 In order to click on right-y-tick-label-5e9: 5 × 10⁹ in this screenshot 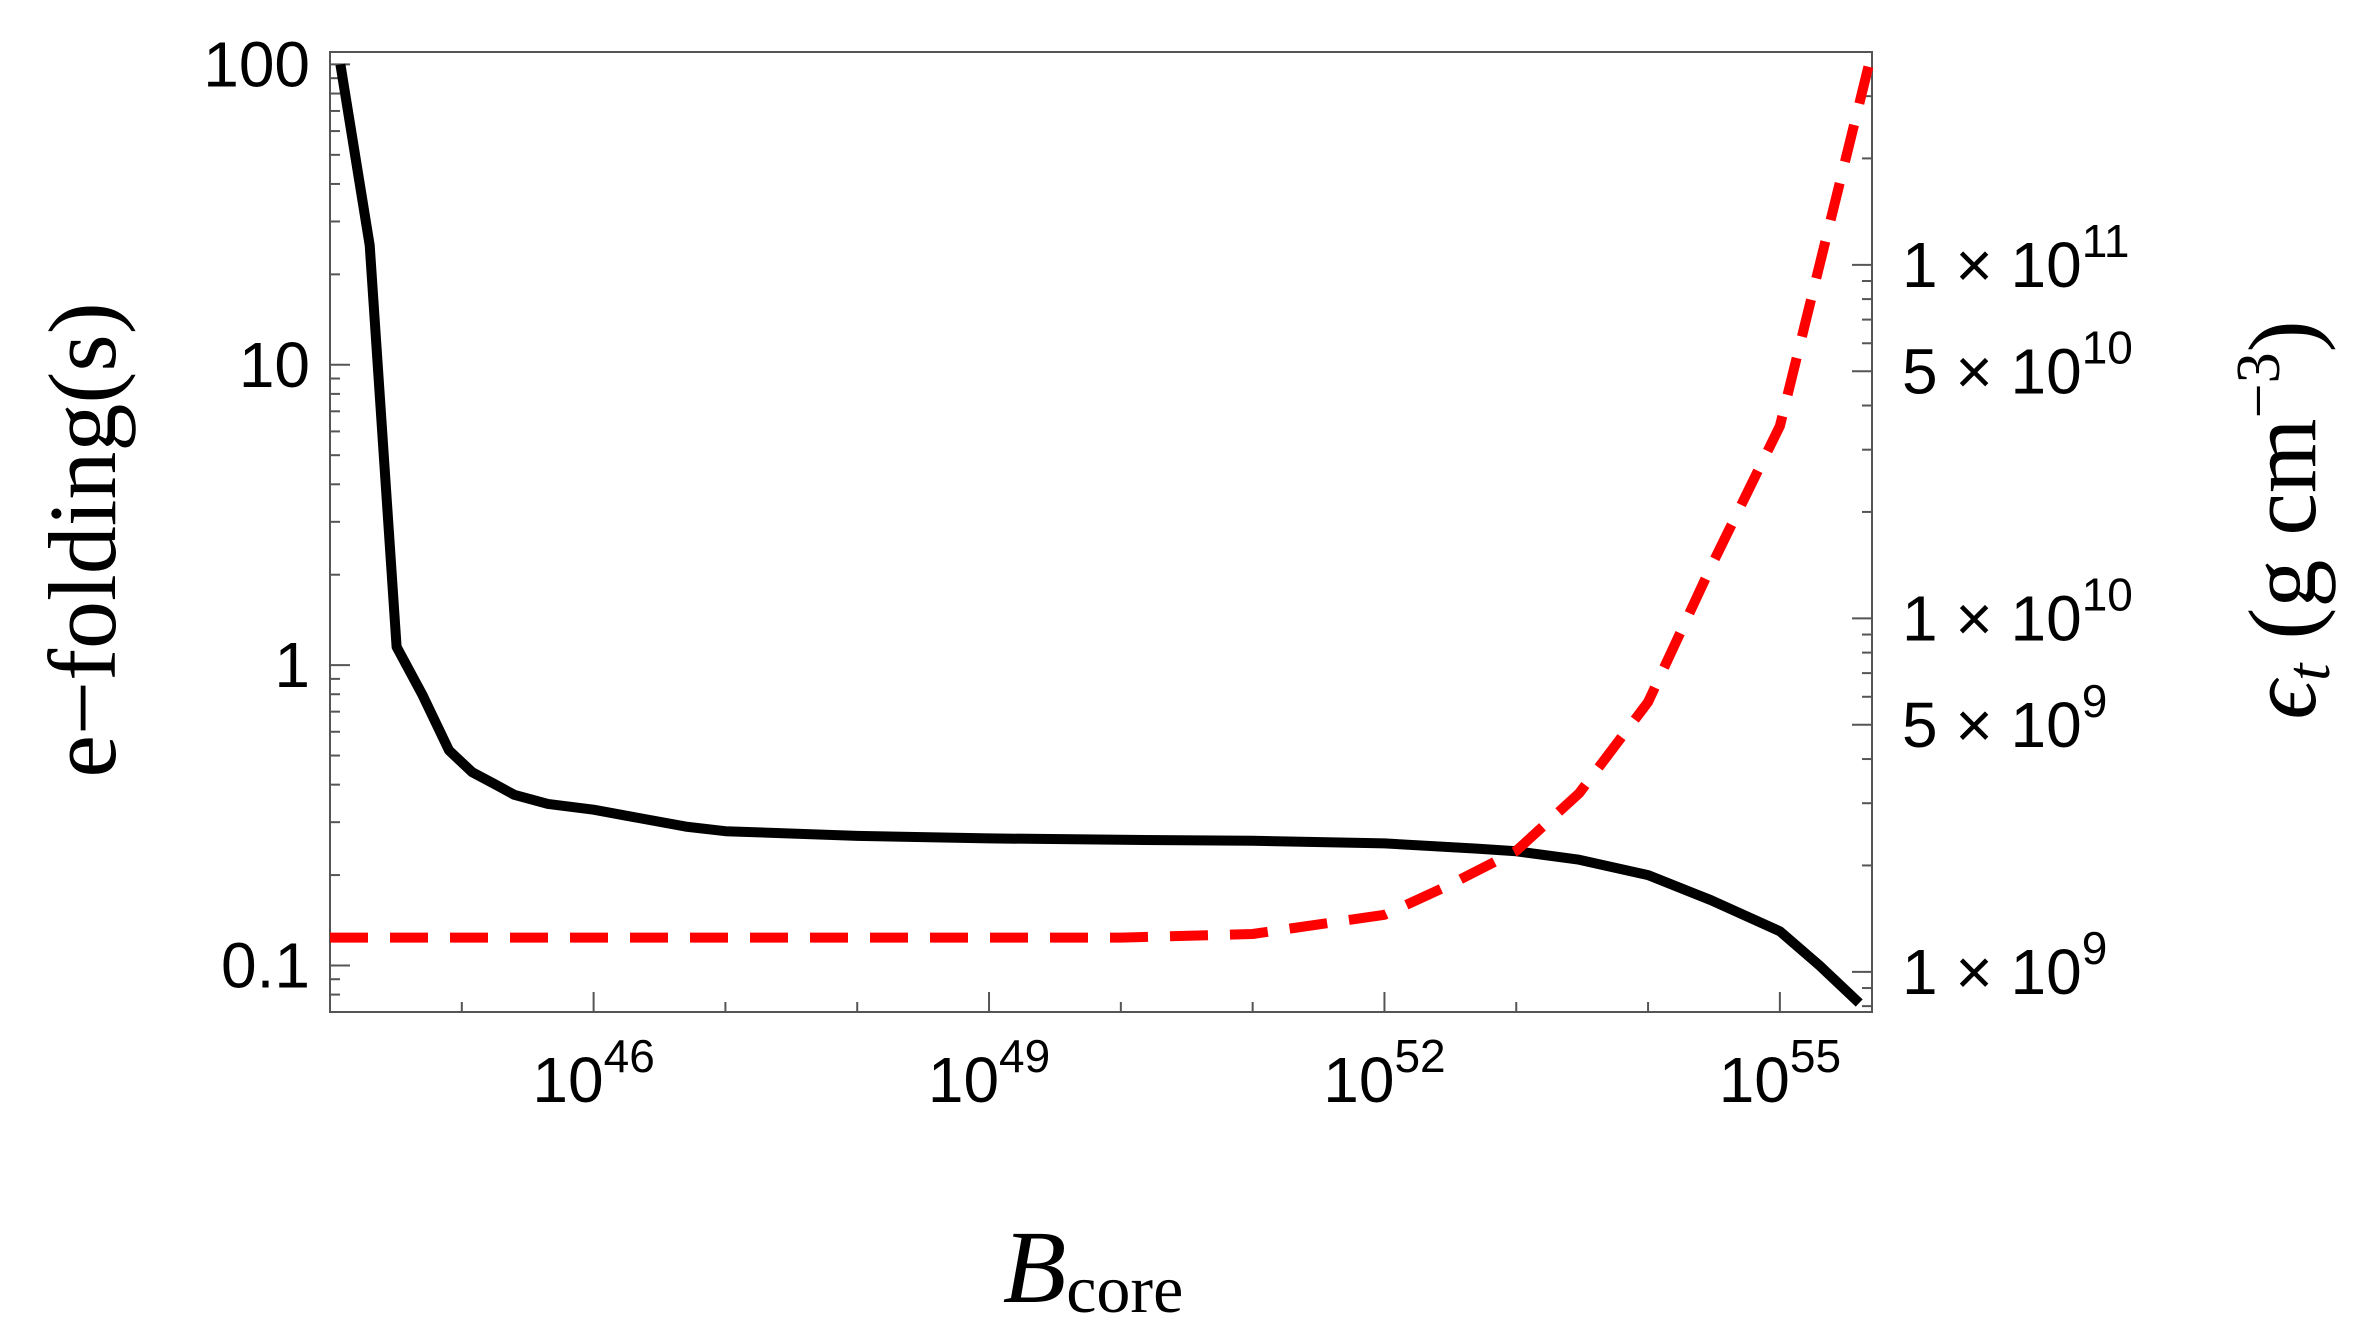, I will do `click(2004, 718)`.